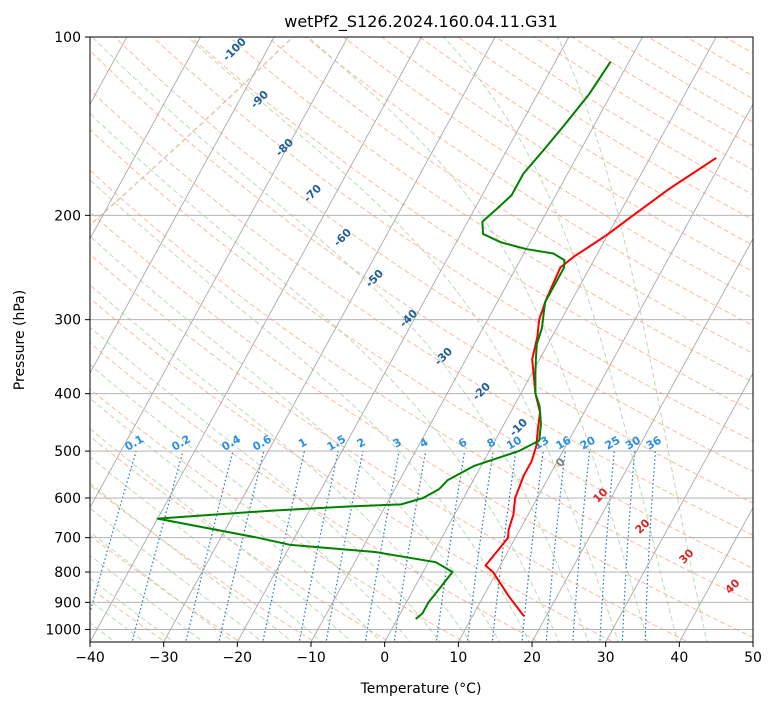 The image size is (775, 708). I want to click on y-tick-label: 300, so click(67, 321).